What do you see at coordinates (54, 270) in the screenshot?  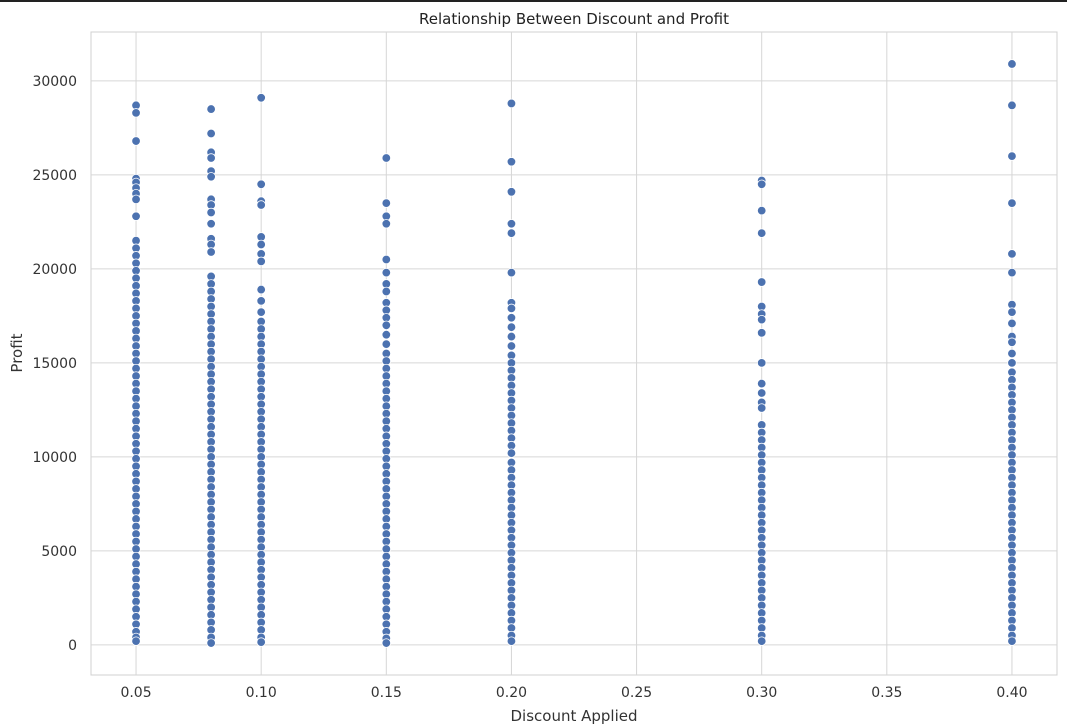 I see `y-tick-label: 20000` at bounding box center [54, 270].